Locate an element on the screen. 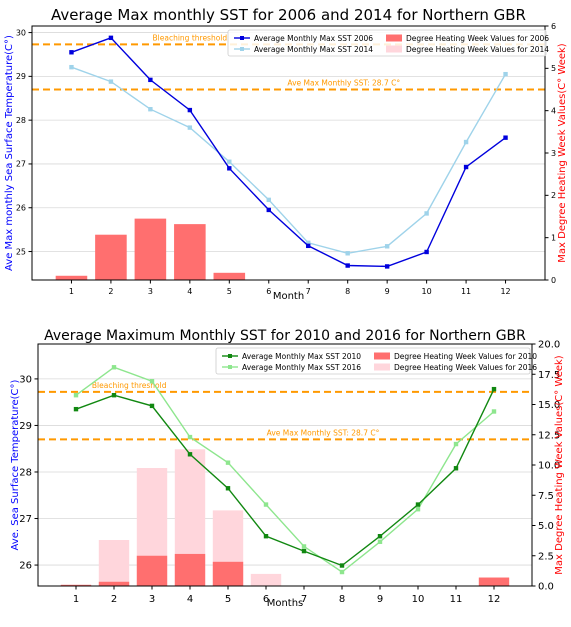 This screenshot has width=571, height=627. y2-tick-label: 12.5 is located at coordinates (549, 435).